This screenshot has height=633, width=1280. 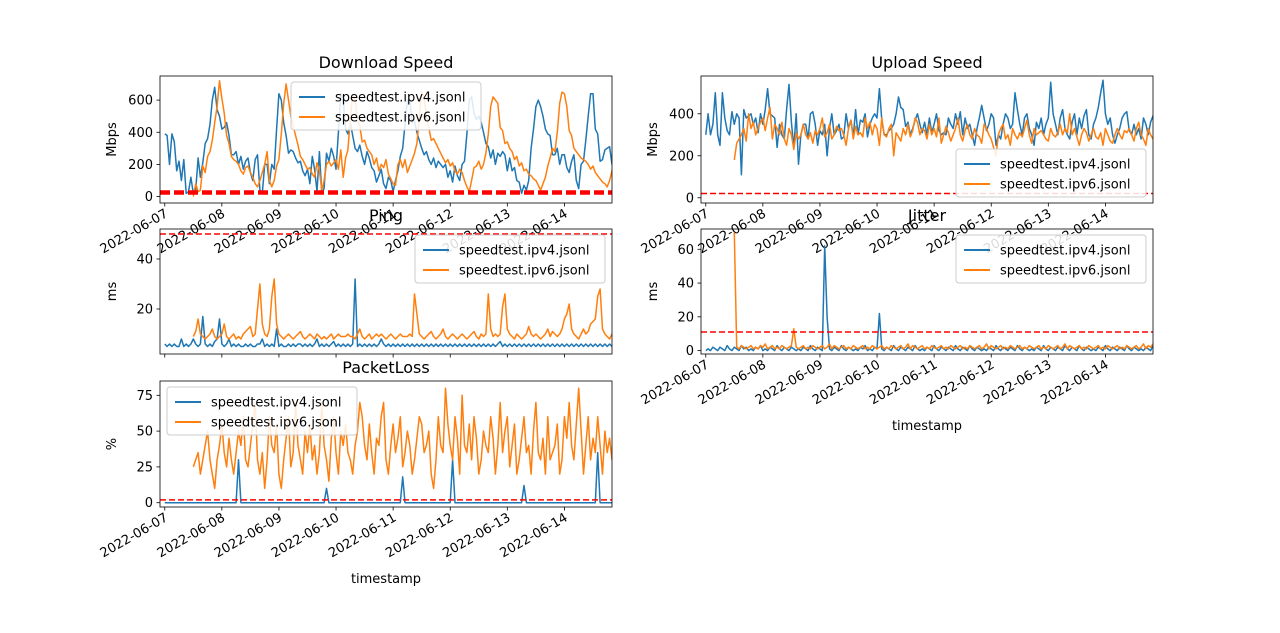 I want to click on jitter-legend: speedtest.ipv4.jsonl speedtest.ipv6.jsonl, so click(x=1051, y=259).